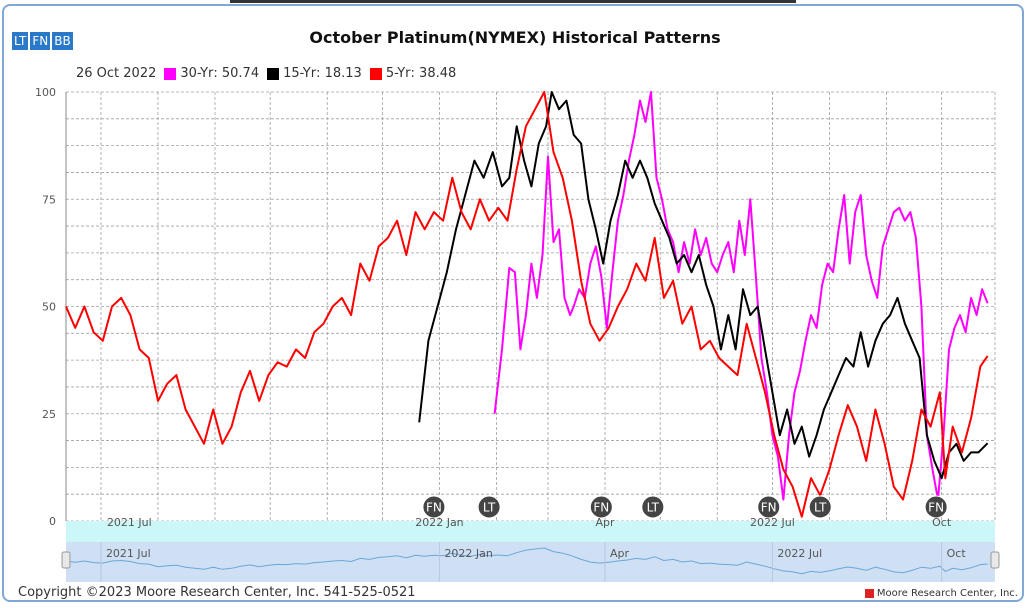  Describe the element at coordinates (62, 41) in the screenshot. I see `bb-toggle-button: BB` at that location.